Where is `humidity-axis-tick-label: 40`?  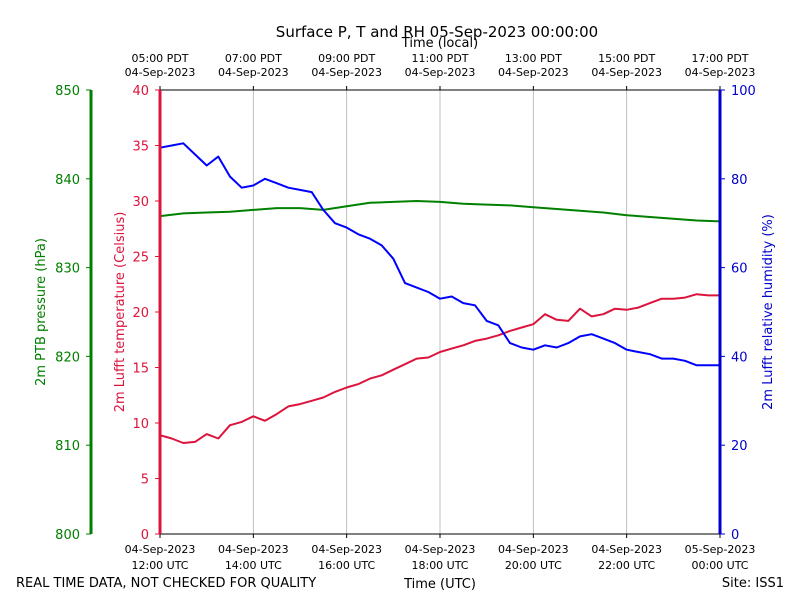 humidity-axis-tick-label: 40 is located at coordinates (739, 357).